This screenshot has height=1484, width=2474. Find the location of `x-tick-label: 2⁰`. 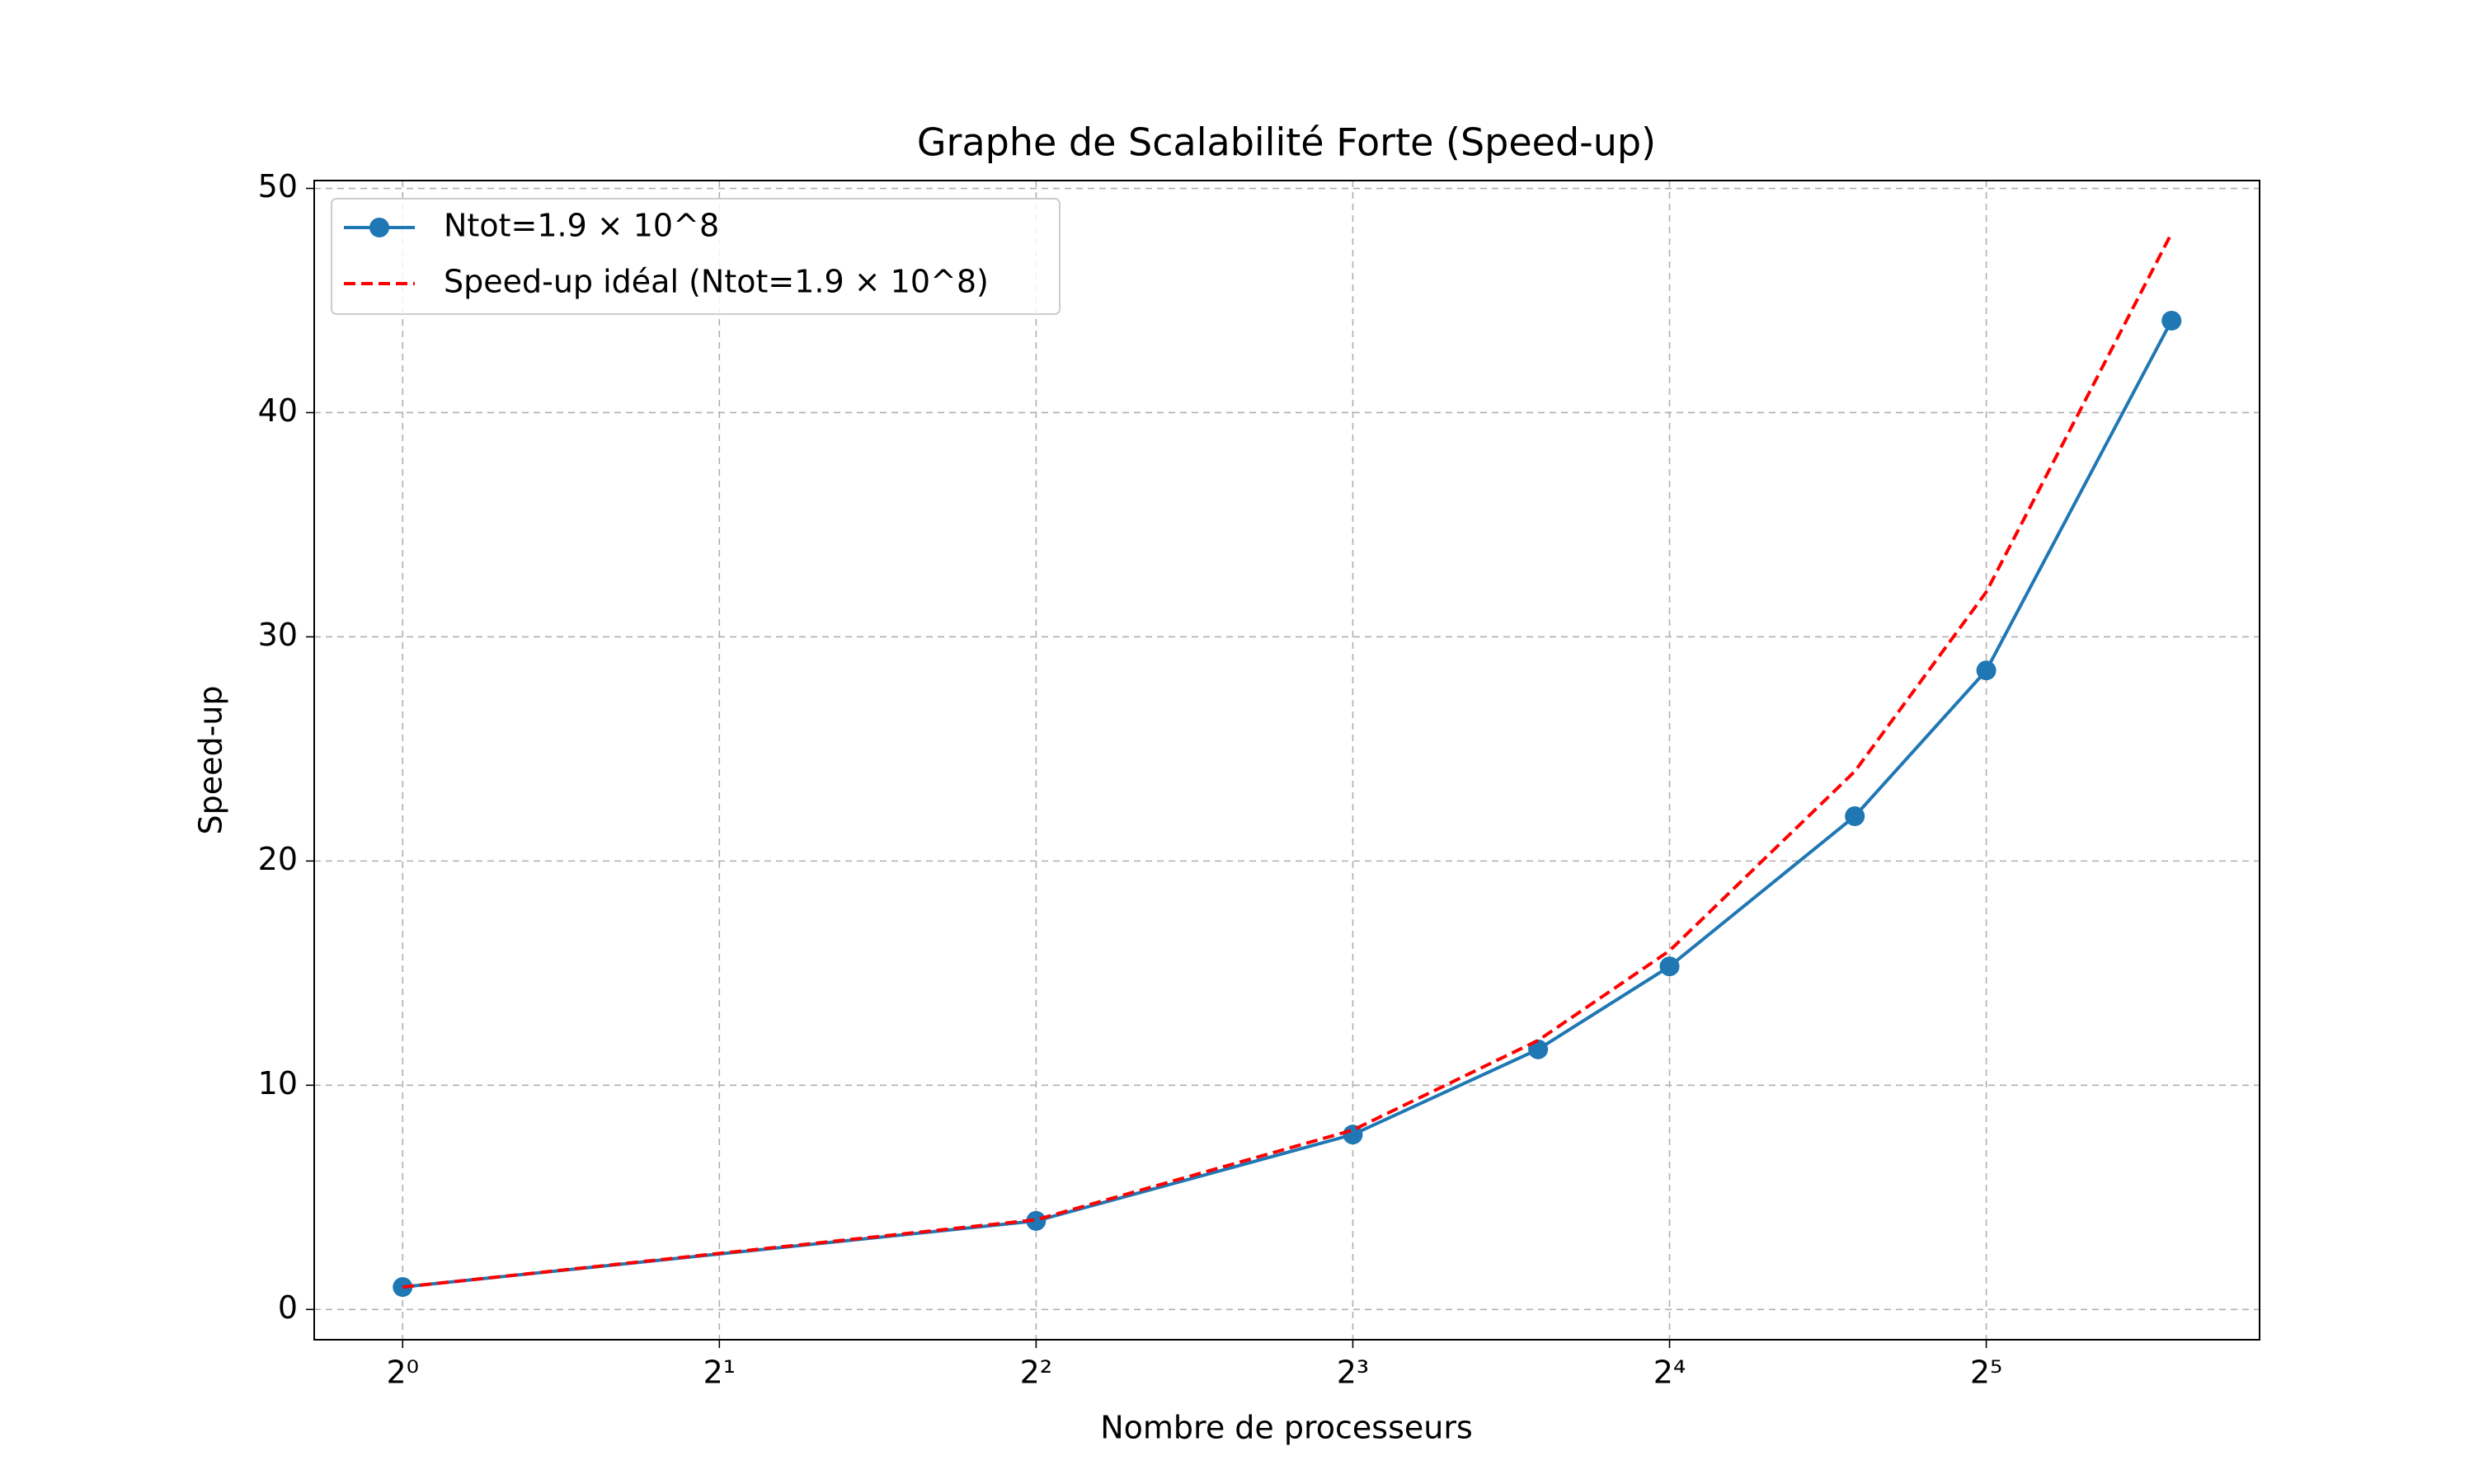

x-tick-label: 2⁰ is located at coordinates (403, 1373).